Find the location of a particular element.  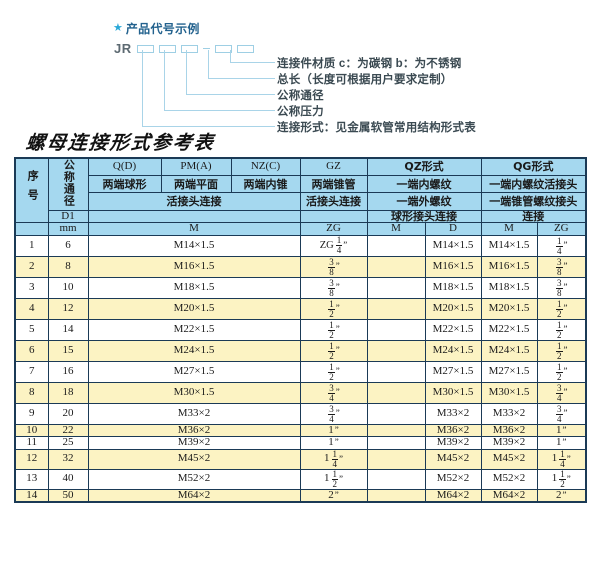

cell-thread-m: M22×1.5 is located at coordinates (194, 329).